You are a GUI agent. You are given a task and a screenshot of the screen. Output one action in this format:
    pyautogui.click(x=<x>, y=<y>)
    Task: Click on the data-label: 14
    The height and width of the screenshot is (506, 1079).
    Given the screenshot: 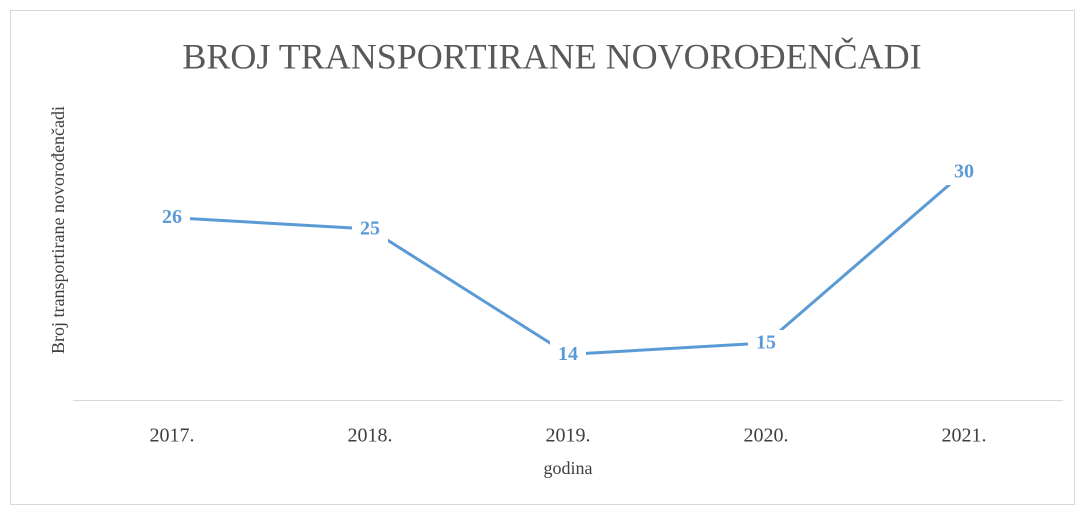 What is the action you would take?
    pyautogui.click(x=568, y=354)
    